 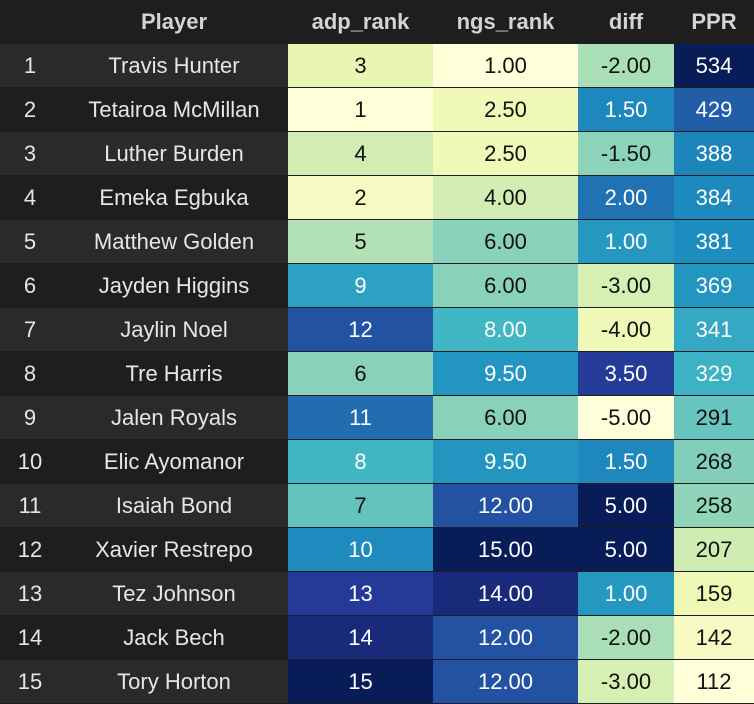 I want to click on adp-rank-cell: 8, so click(x=360, y=461).